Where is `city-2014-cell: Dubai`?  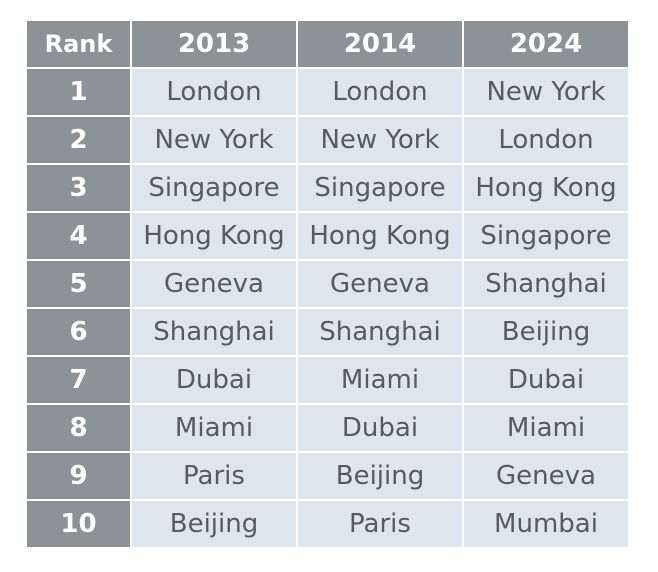 city-2014-cell: Dubai is located at coordinates (380, 428).